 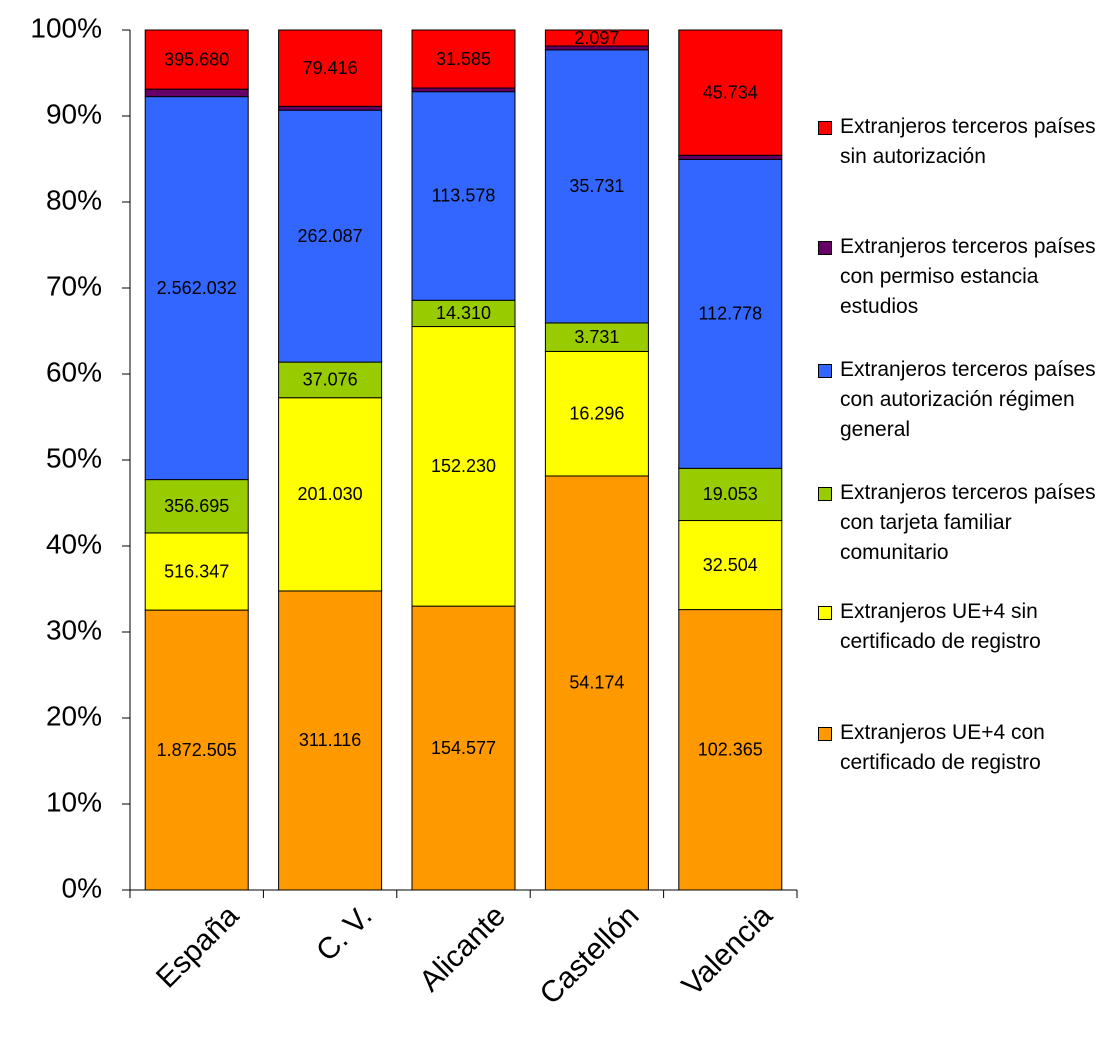 What do you see at coordinates (74, 199) in the screenshot?
I see `y-tick-label: 80%` at bounding box center [74, 199].